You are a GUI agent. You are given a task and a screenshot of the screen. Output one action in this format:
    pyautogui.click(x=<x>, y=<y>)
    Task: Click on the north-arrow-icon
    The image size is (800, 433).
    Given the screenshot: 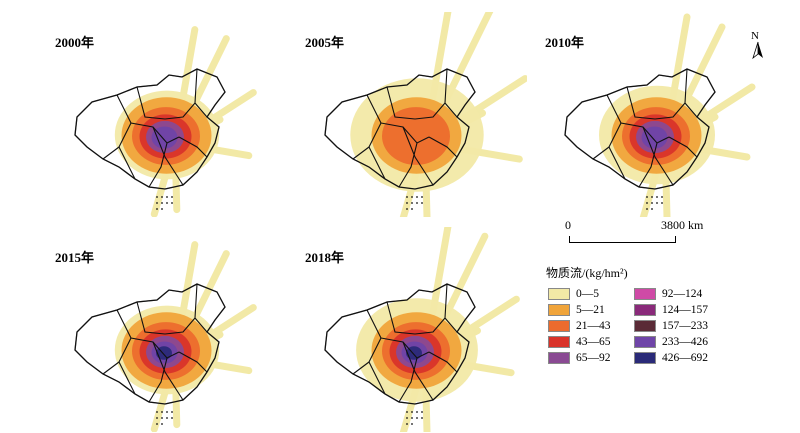 What is the action you would take?
    pyautogui.click(x=757, y=50)
    